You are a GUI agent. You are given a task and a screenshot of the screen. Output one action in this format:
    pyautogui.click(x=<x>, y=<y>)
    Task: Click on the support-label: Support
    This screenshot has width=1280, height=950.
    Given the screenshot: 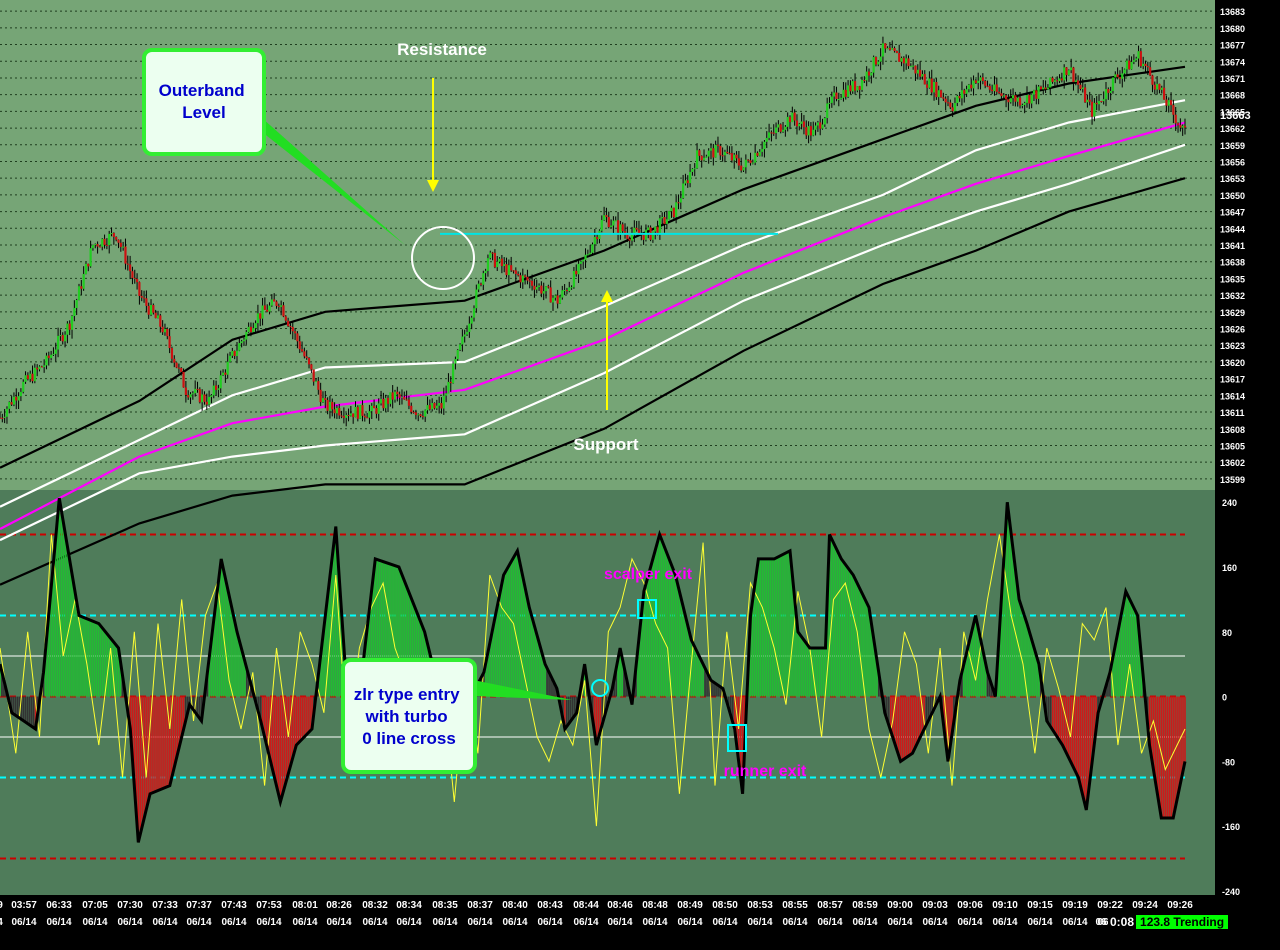 What is the action you would take?
    pyautogui.click(x=605, y=444)
    